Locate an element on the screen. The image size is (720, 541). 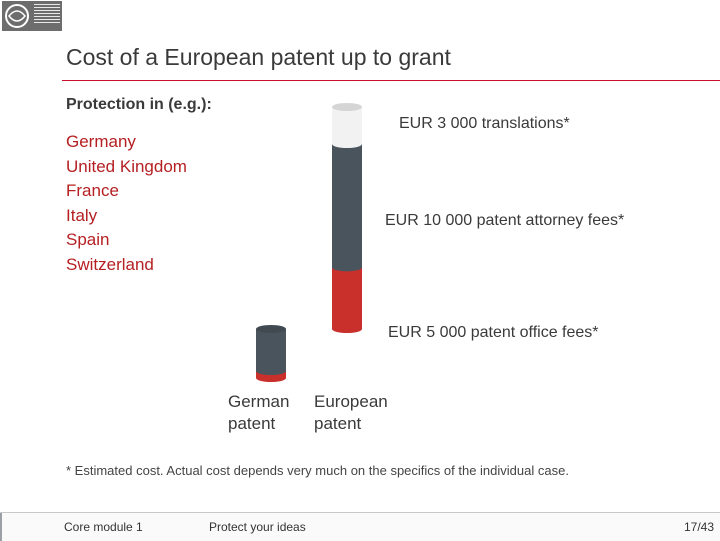
country-item: Italy is located at coordinates (82, 215).